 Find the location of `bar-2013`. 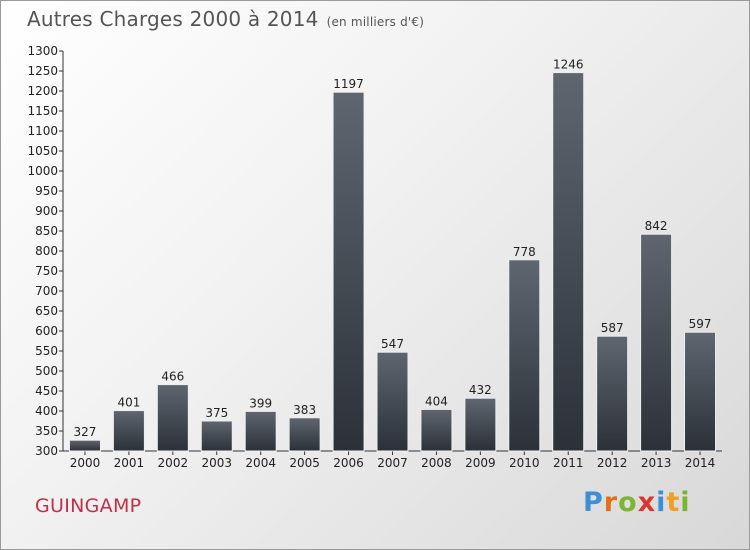

bar-2013 is located at coordinates (656, 342).